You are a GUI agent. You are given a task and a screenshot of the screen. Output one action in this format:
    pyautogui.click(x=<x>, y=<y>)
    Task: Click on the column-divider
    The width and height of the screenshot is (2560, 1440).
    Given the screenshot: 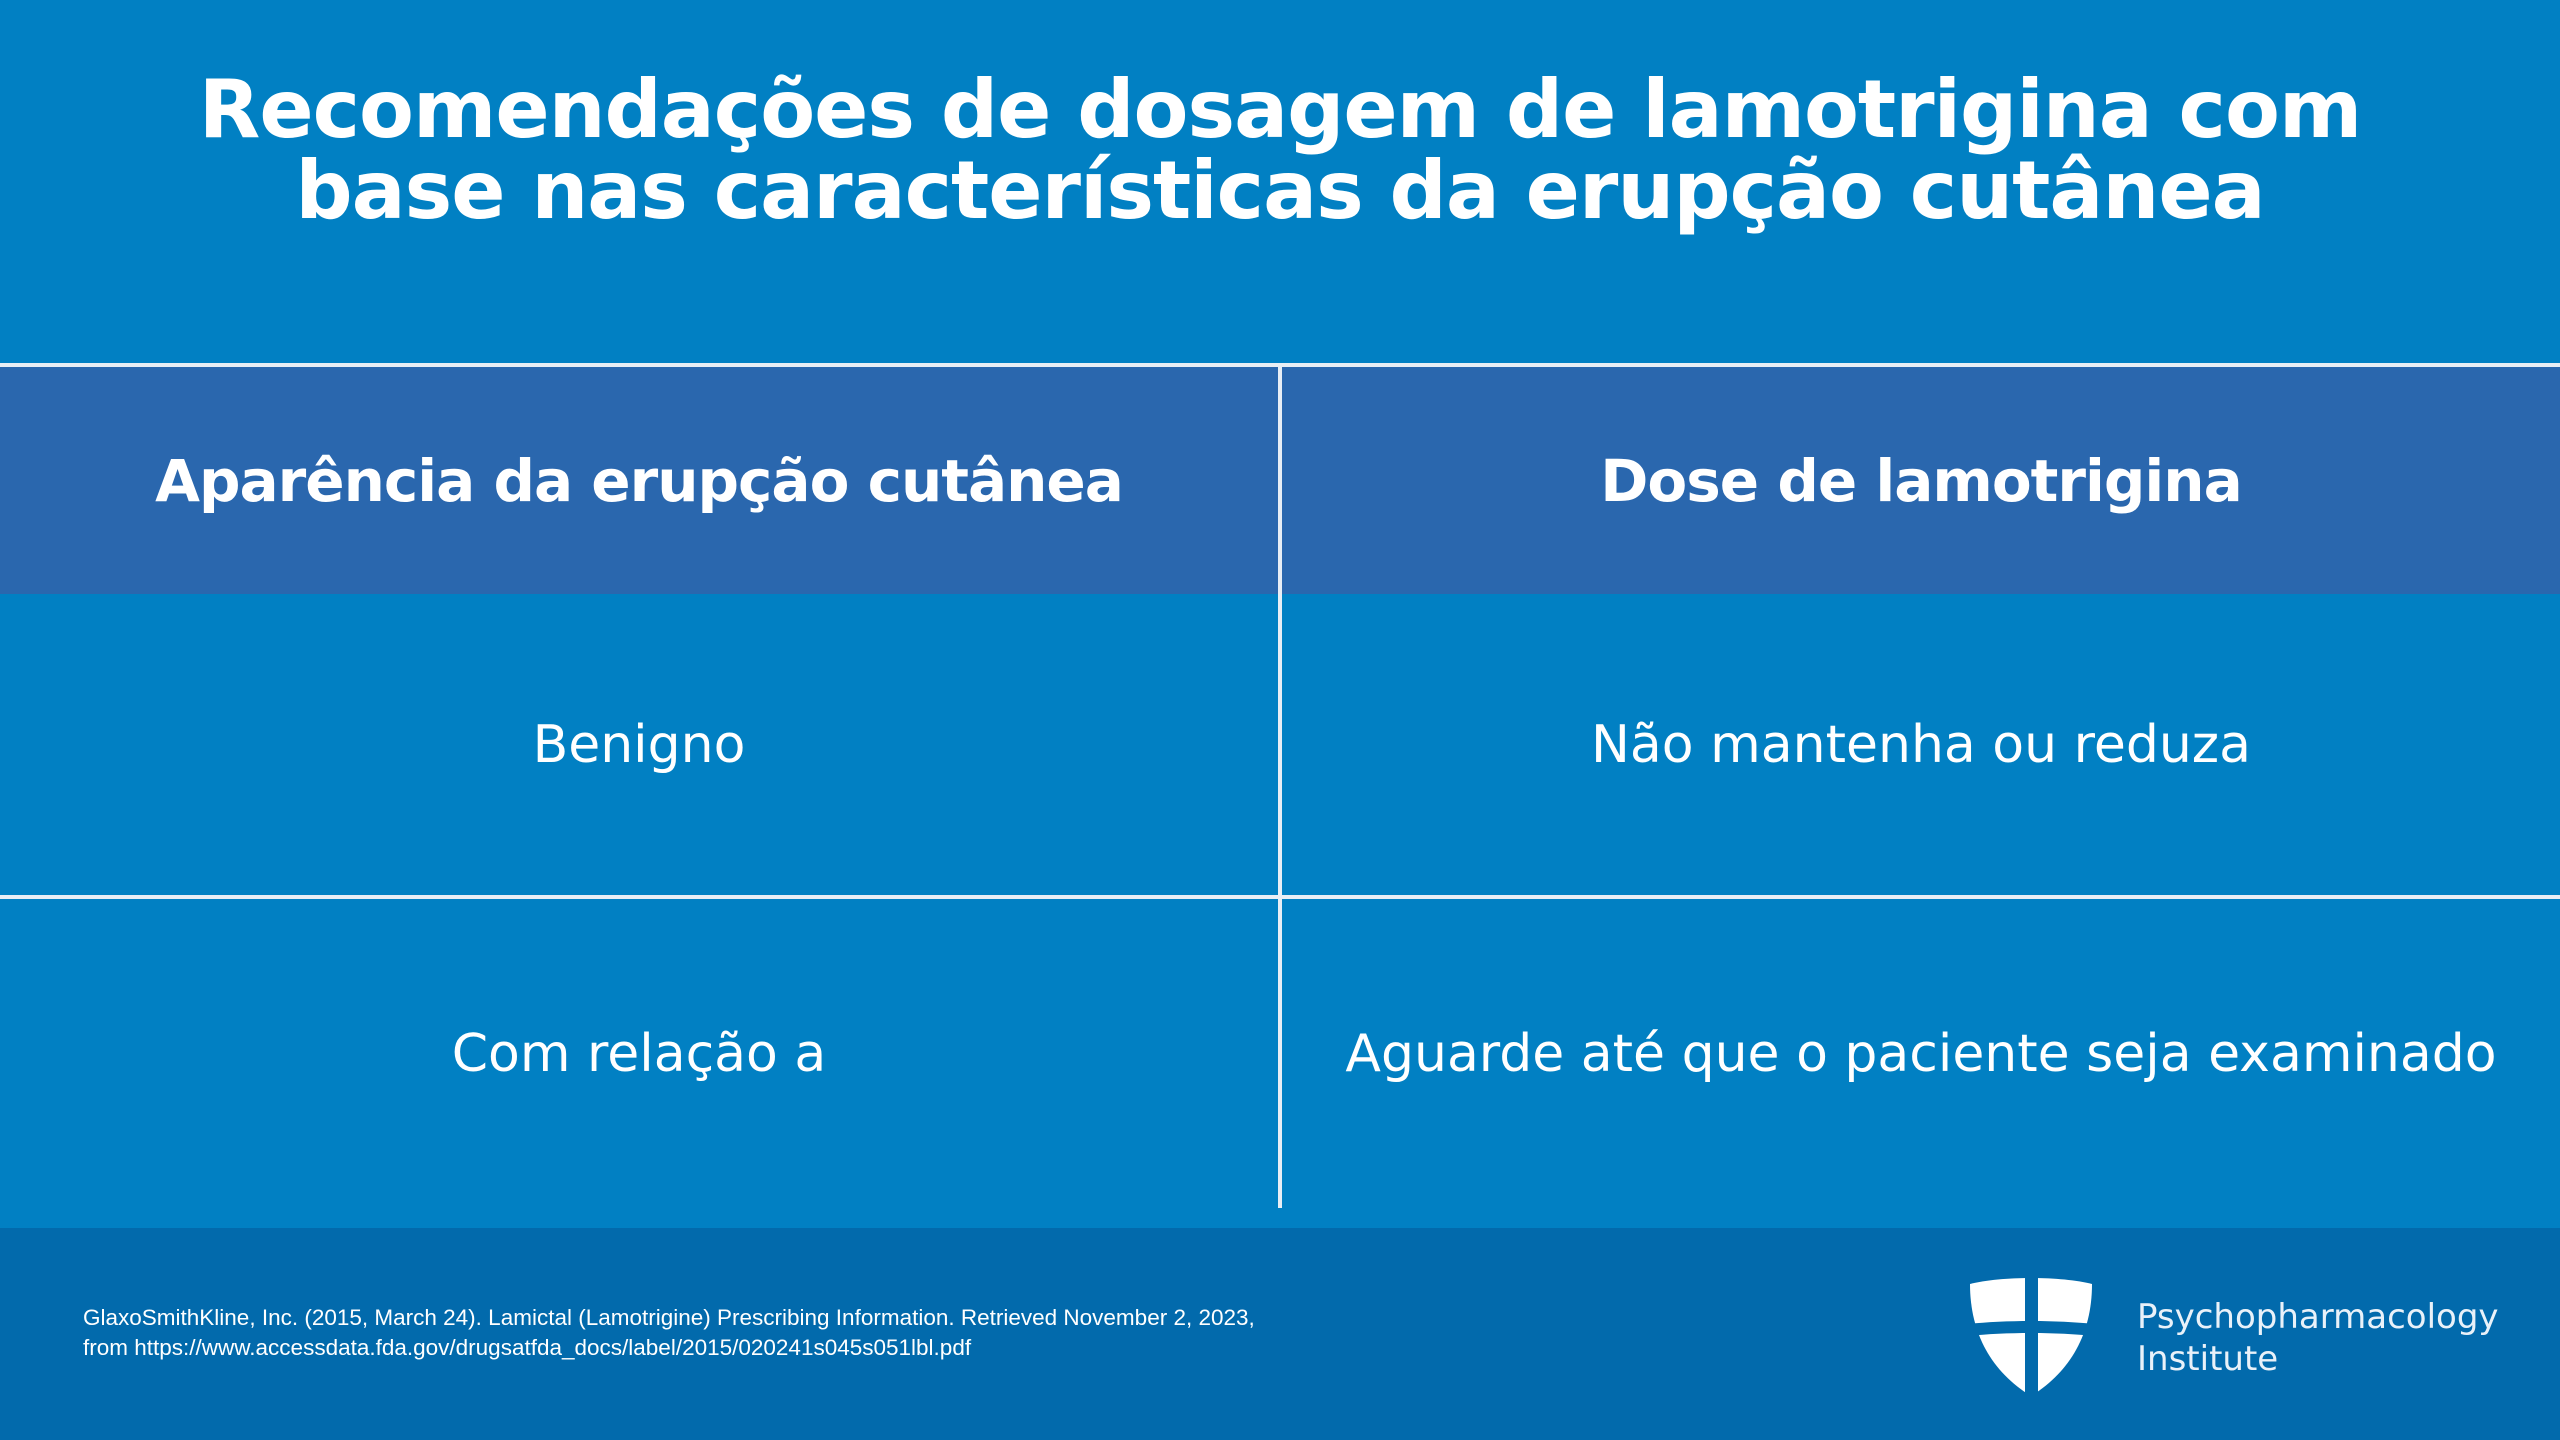 What is the action you would take?
    pyautogui.click(x=1280, y=787)
    